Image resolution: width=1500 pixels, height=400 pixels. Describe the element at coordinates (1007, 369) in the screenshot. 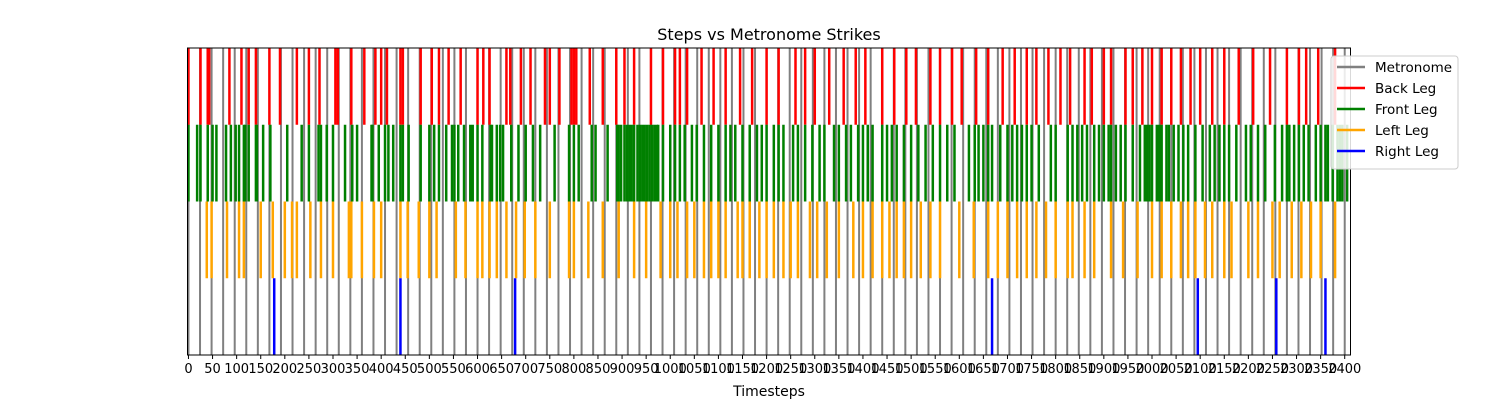

I see `x-tick-label-34: 1700` at that location.